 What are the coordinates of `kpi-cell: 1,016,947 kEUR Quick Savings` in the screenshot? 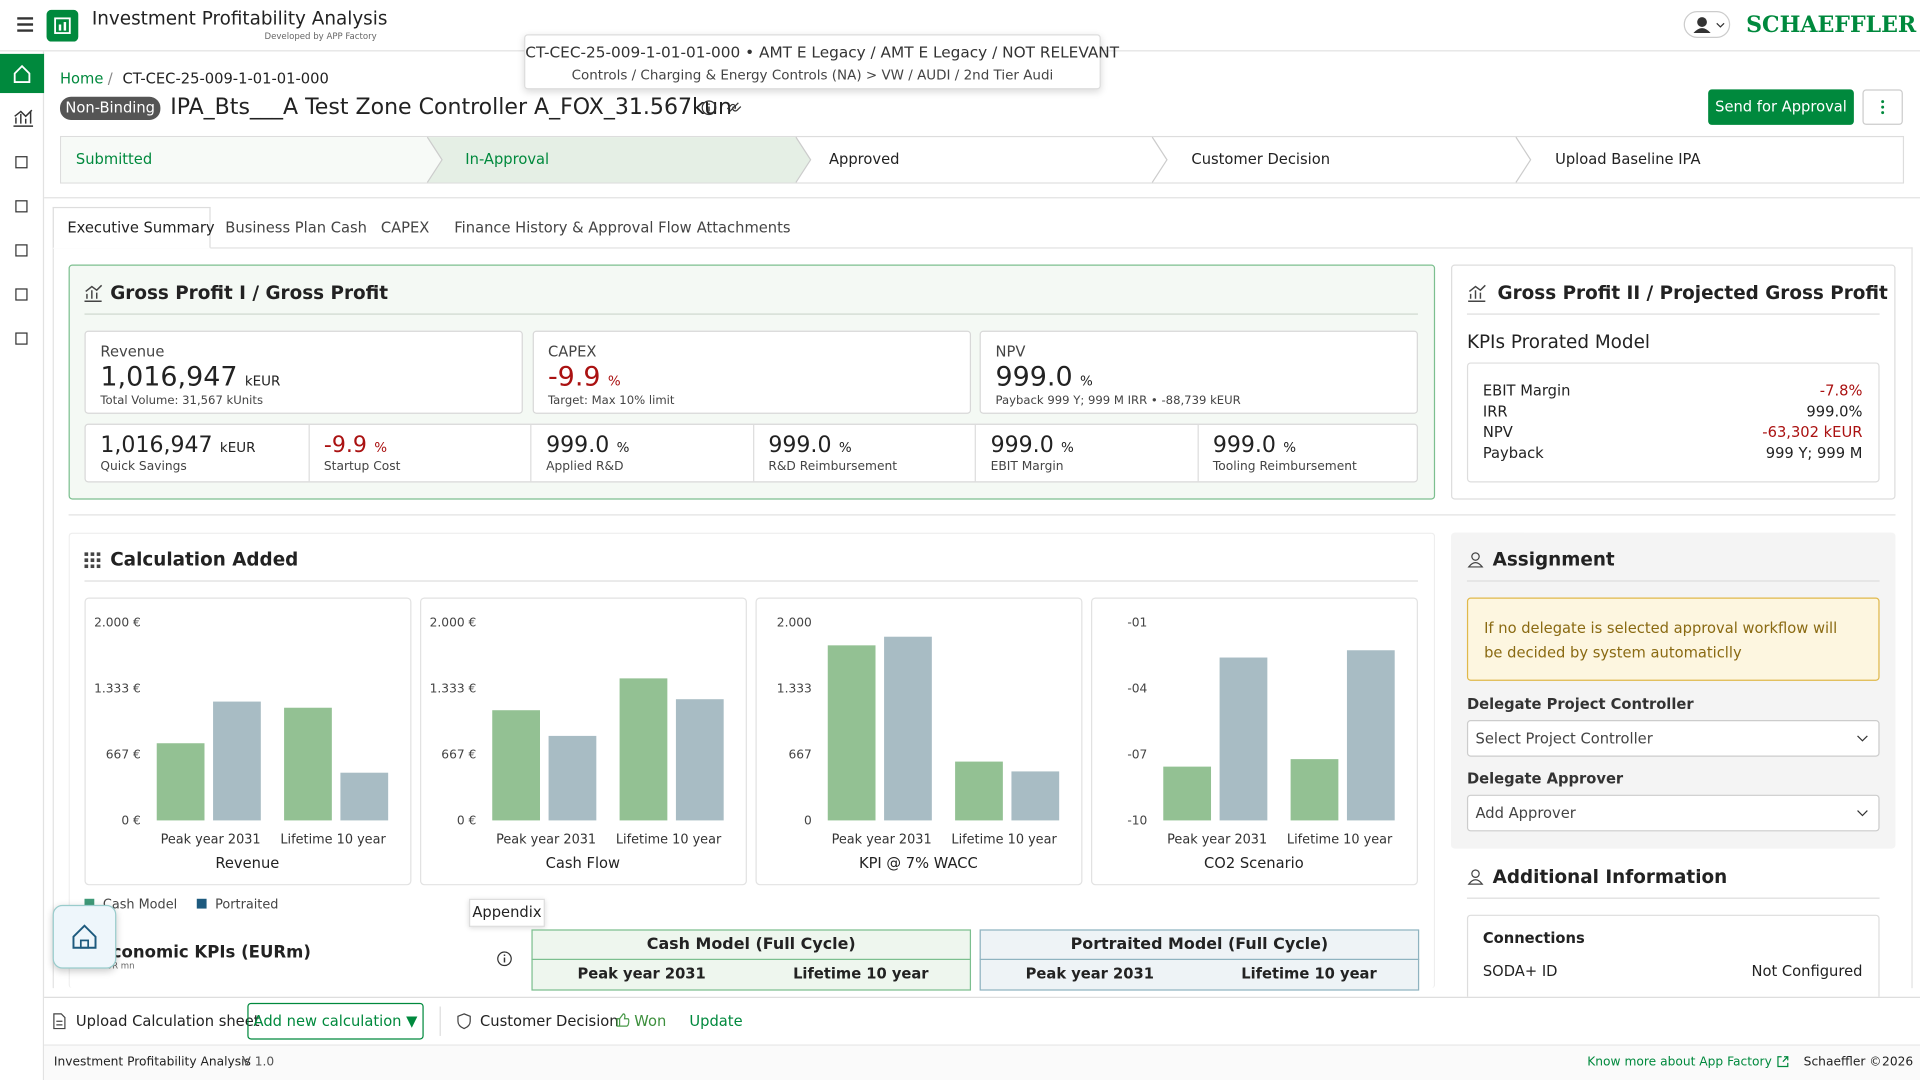 It's located at (197, 453).